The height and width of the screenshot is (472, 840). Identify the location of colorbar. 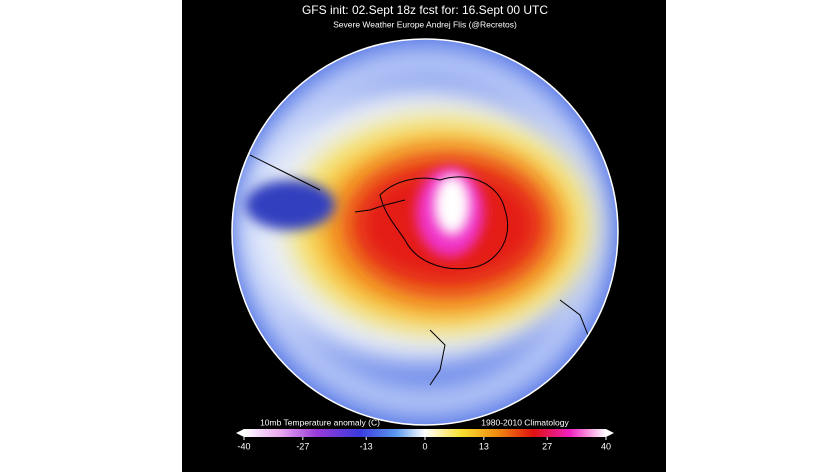
(425, 433).